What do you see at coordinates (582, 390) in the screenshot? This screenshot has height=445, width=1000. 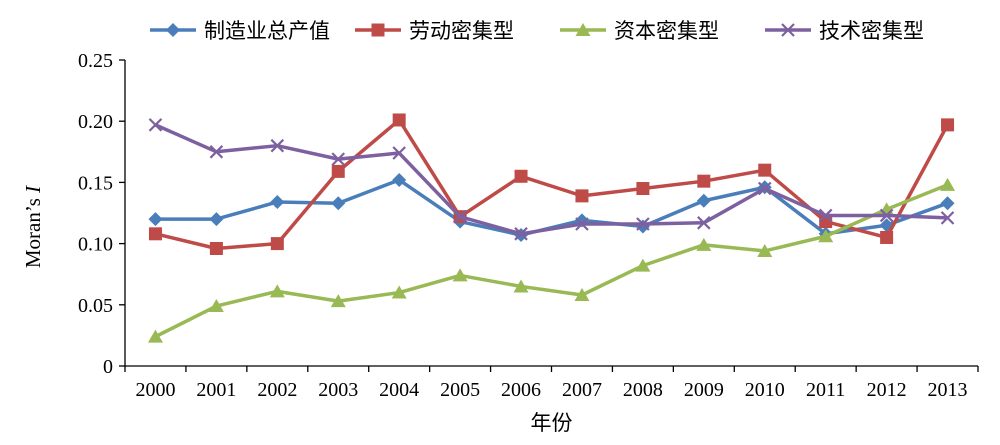 I see `x-tick-label: 2007` at bounding box center [582, 390].